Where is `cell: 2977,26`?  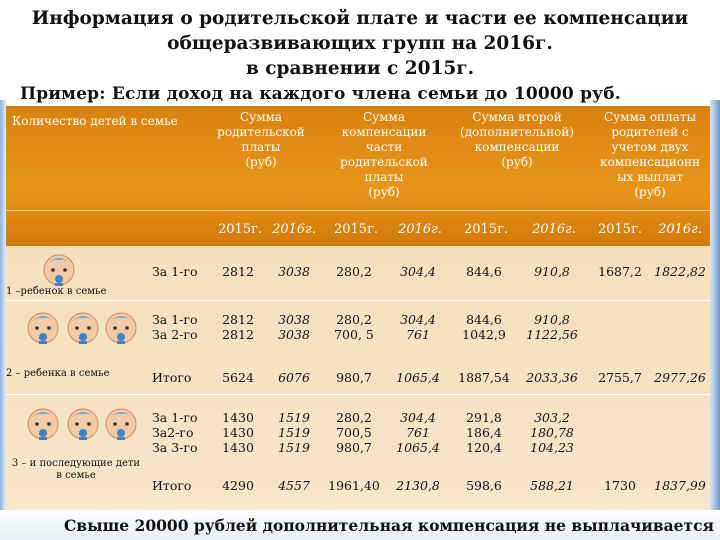
cell: 2977,26 is located at coordinates (680, 377).